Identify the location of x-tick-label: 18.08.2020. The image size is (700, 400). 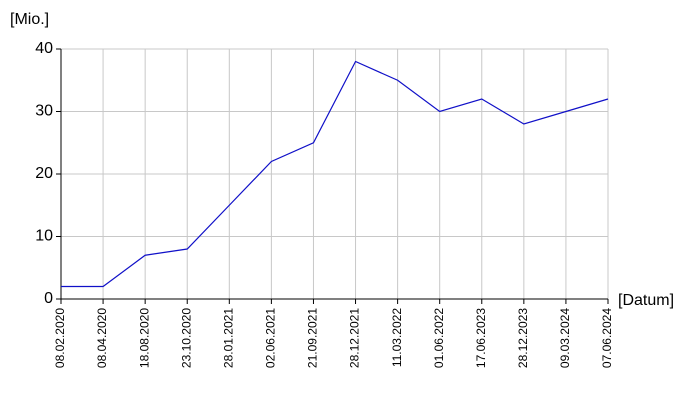
(144, 338).